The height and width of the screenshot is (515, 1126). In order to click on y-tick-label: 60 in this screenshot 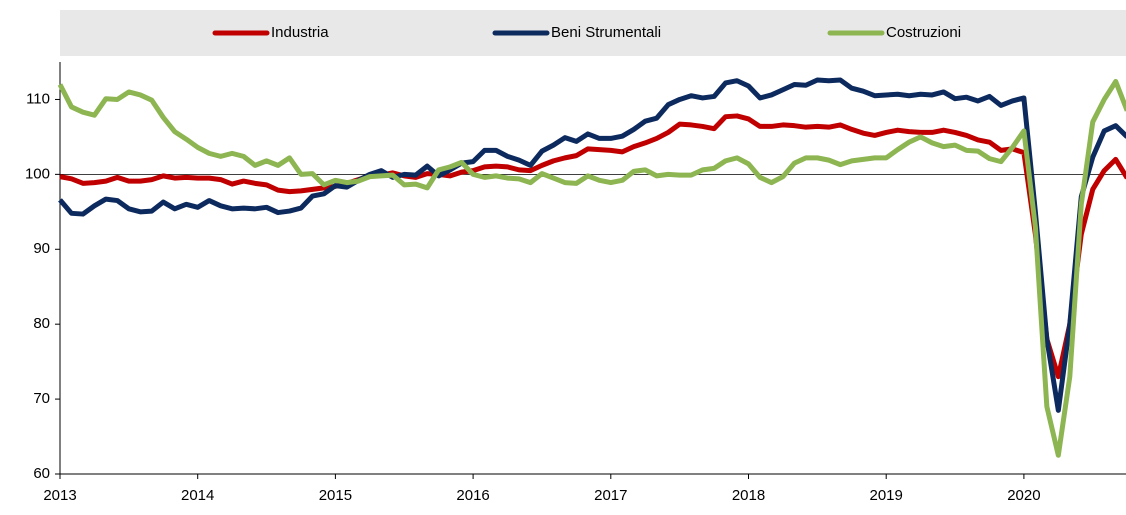, I will do `click(41, 473)`.